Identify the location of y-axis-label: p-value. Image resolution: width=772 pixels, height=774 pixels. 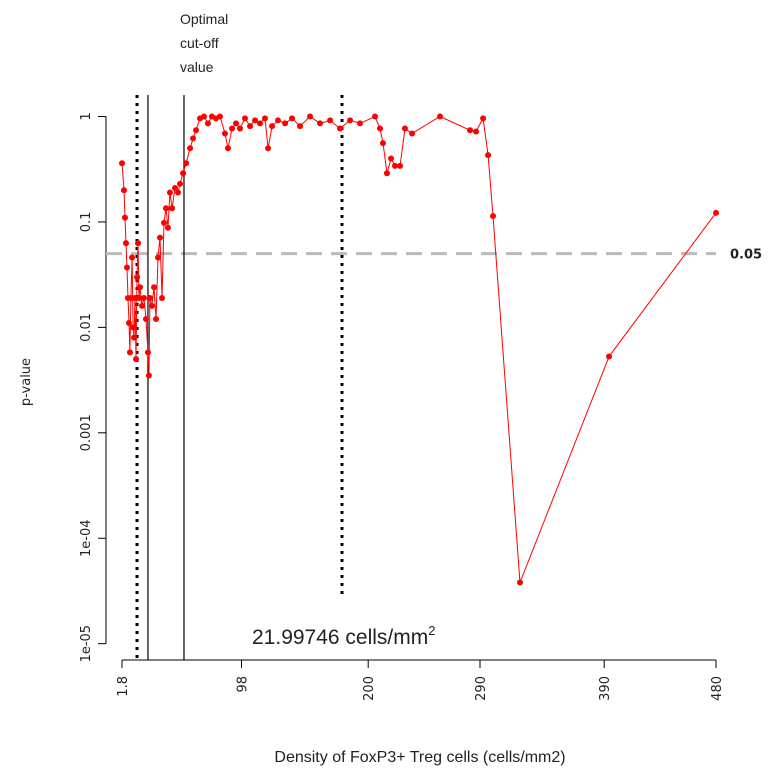
(26, 382).